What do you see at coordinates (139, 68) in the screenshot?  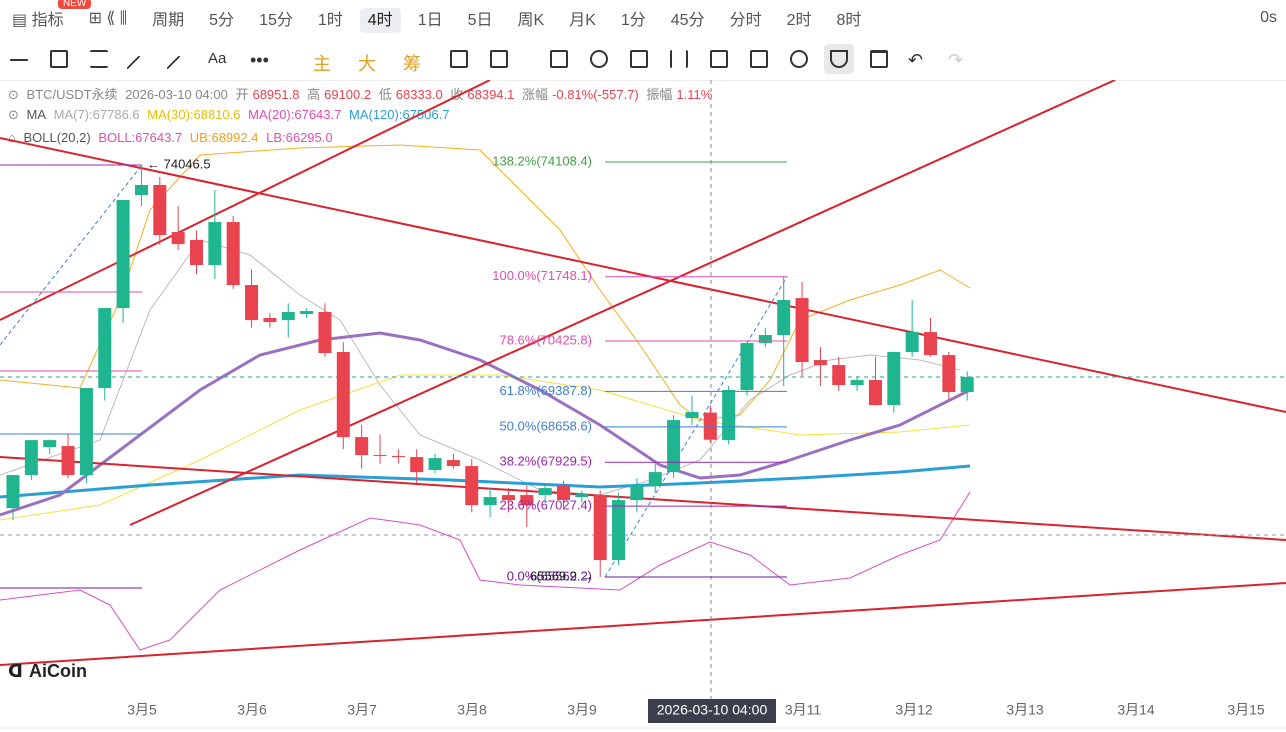 I see `tool-ray` at bounding box center [139, 68].